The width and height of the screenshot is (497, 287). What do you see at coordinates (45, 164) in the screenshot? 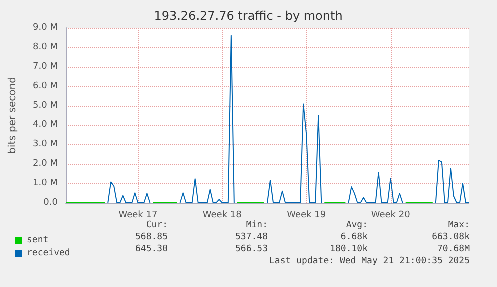
I see `y-tick-label: 2.0 M` at bounding box center [45, 164].